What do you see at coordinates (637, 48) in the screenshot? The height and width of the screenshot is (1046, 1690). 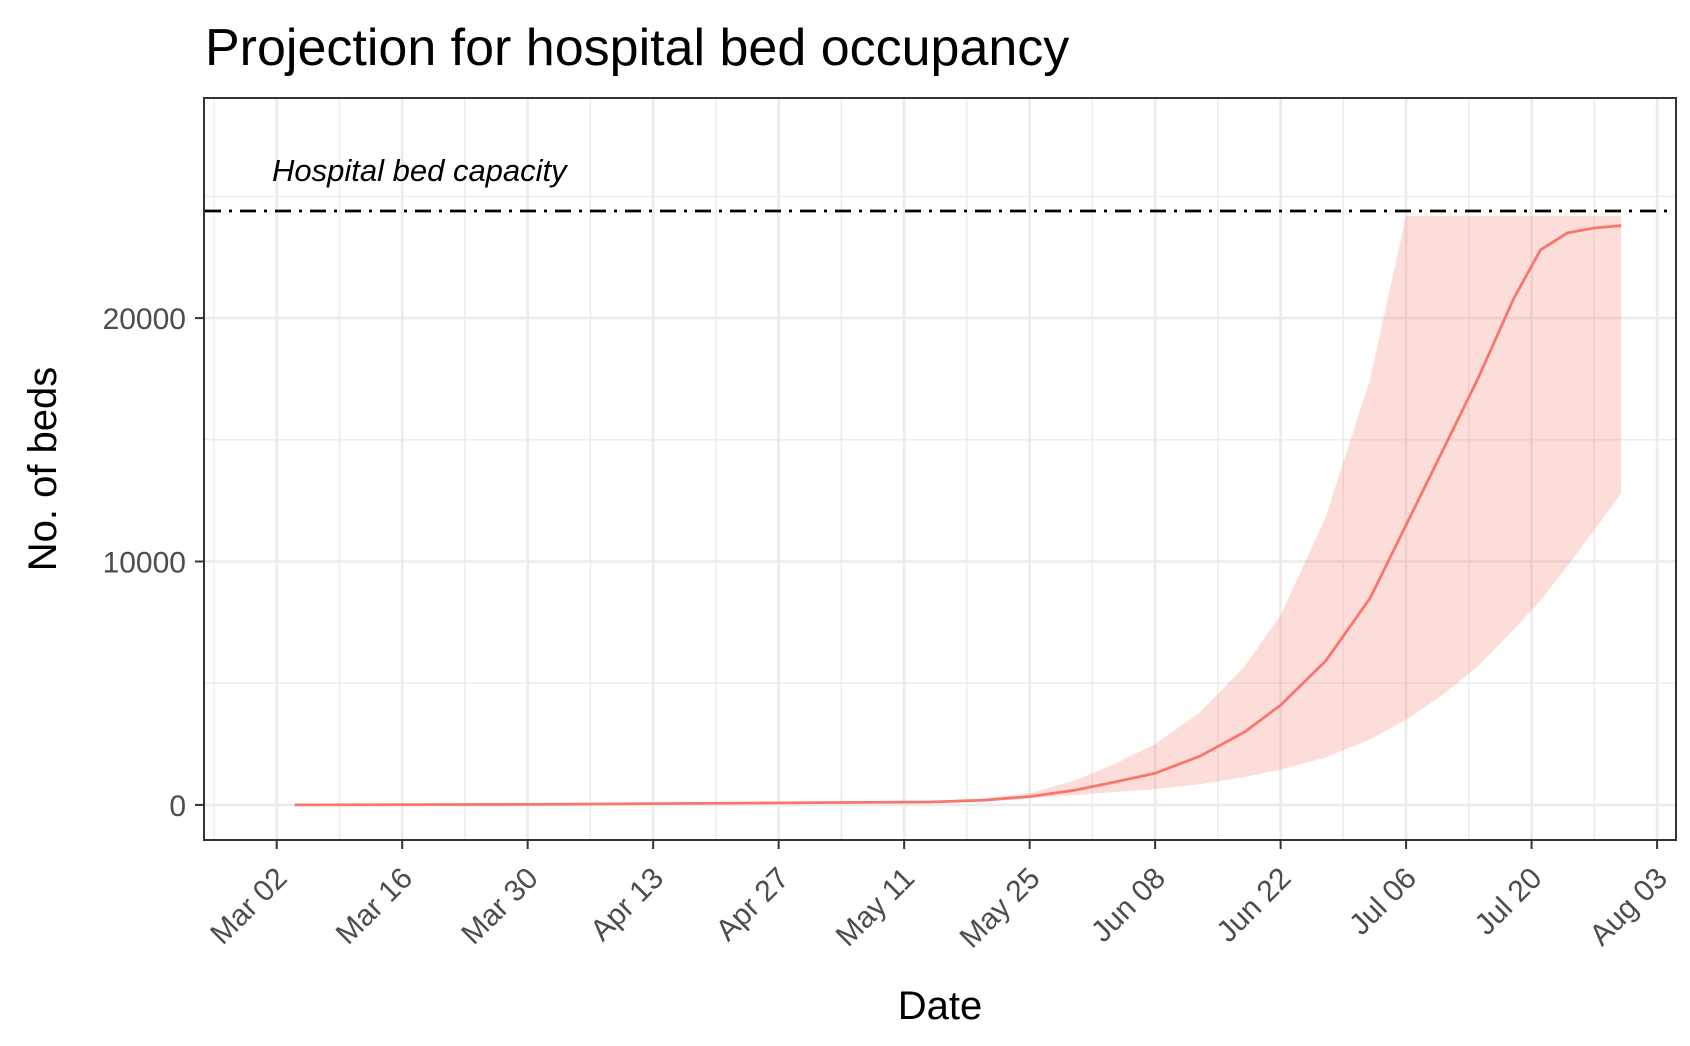 I see `chart-title: Projection for hospital bed occupancy` at bounding box center [637, 48].